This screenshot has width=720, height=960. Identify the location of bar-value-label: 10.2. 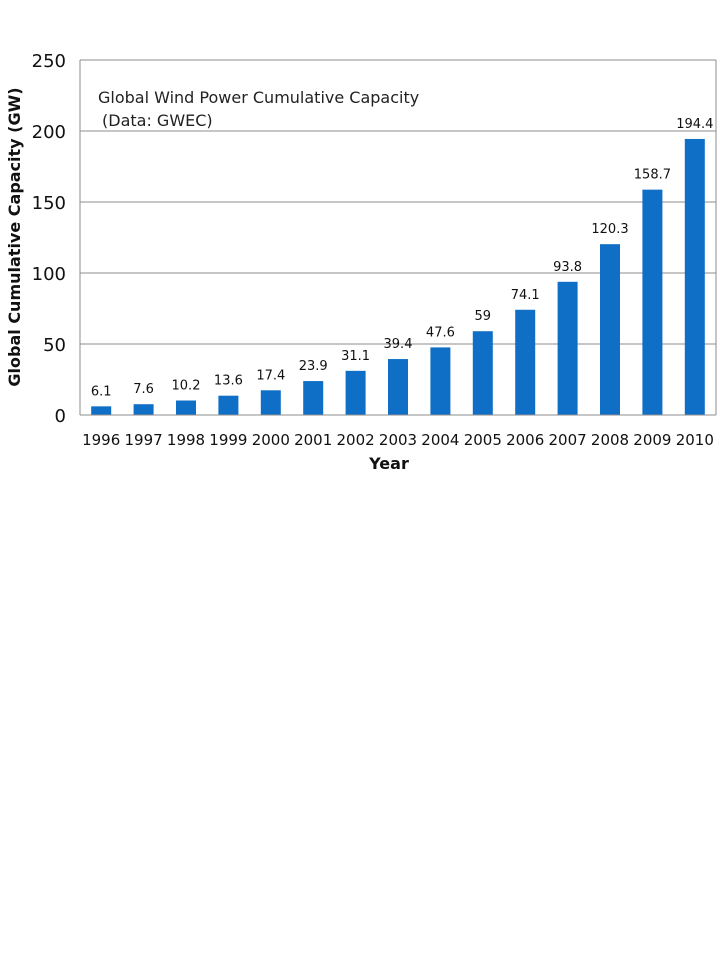
(186, 386).